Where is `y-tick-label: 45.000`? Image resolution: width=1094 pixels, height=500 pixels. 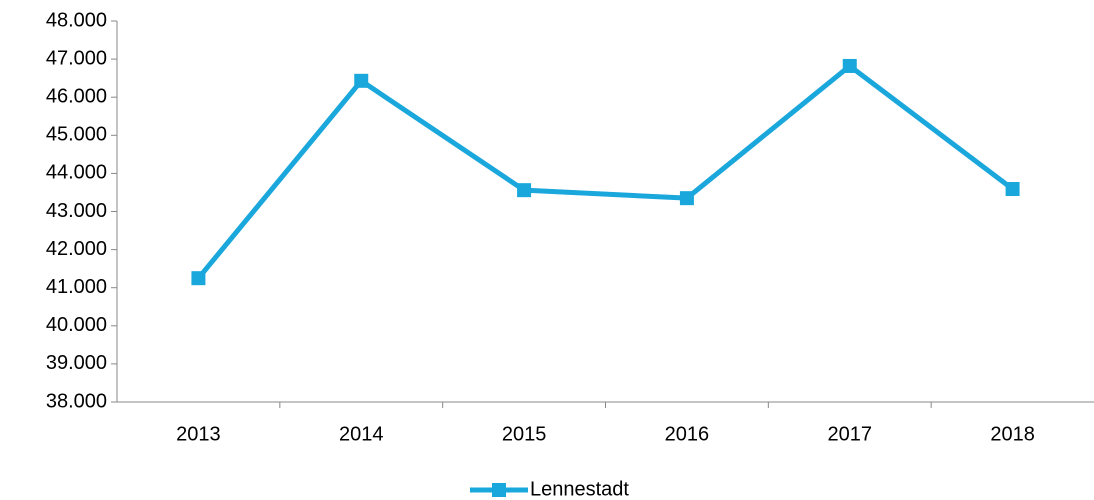 y-tick-label: 45.000 is located at coordinates (76, 135).